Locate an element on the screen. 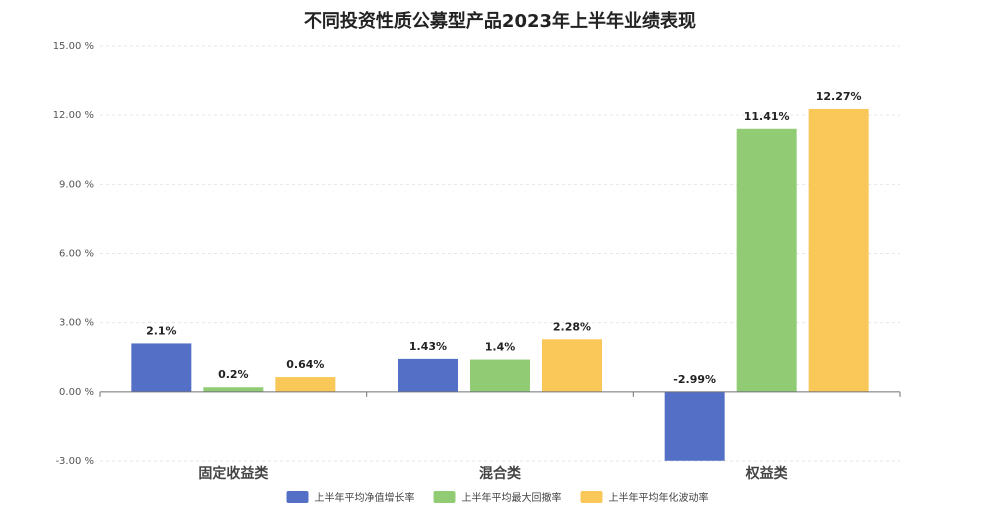 This screenshot has width=1000, height=515. data-label: 11.41% is located at coordinates (767, 116).